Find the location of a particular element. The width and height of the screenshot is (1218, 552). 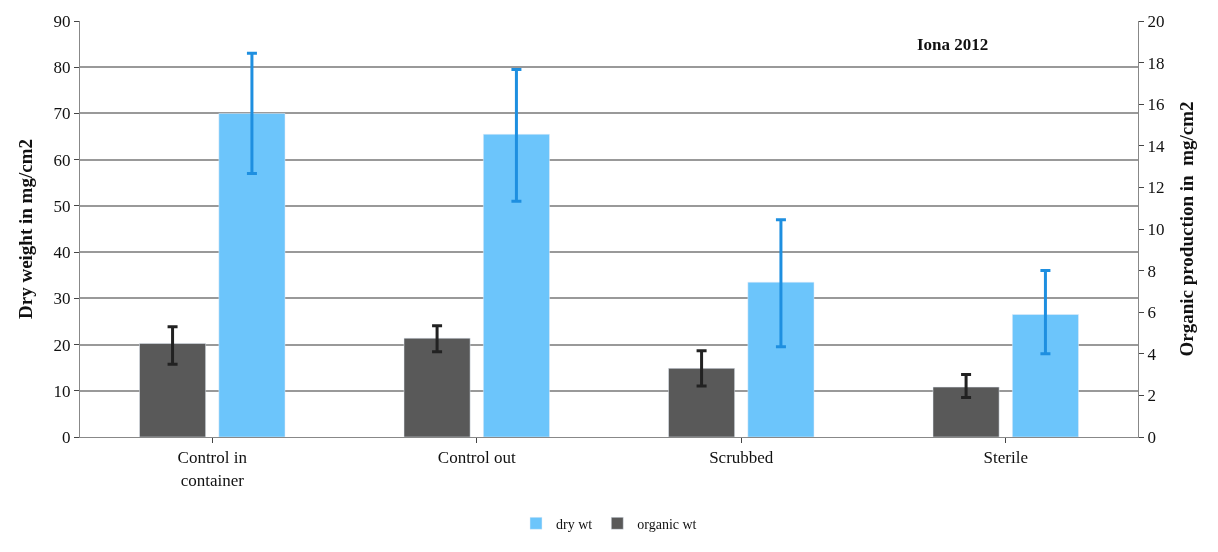

y2-tick-label: 4 is located at coordinates (1152, 354).